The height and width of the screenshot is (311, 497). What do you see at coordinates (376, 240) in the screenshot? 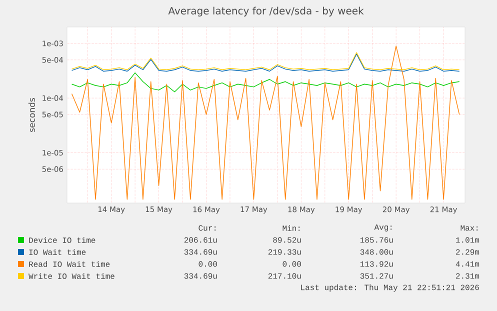
I see `text: 185.76u` at bounding box center [376, 240].